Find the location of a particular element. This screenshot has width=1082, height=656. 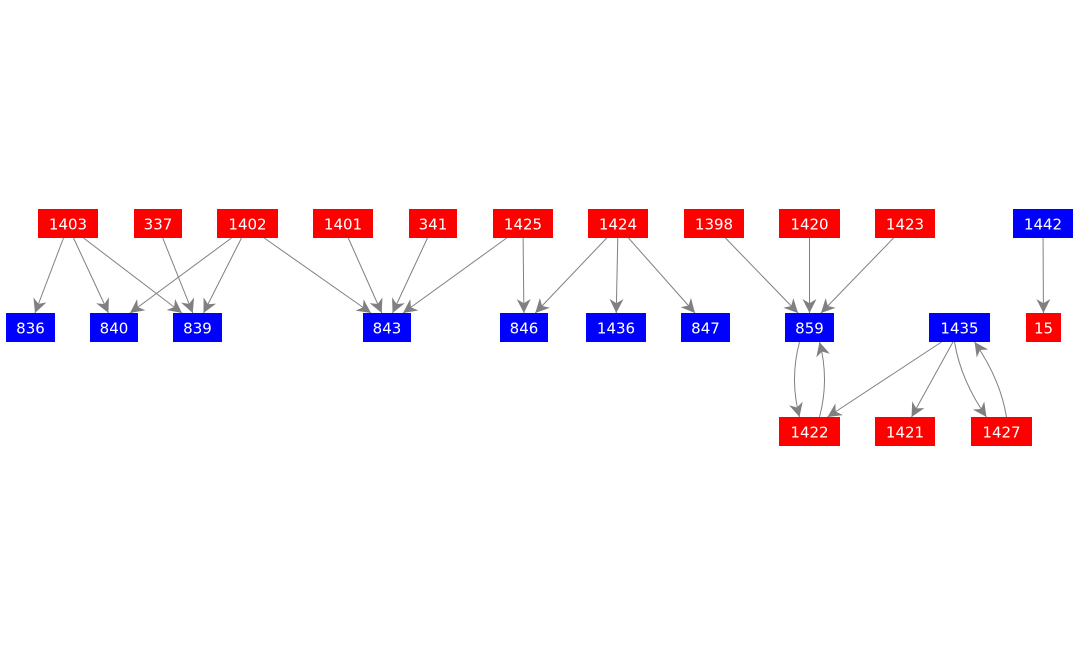

node-label: 1427 is located at coordinates (1001, 433).